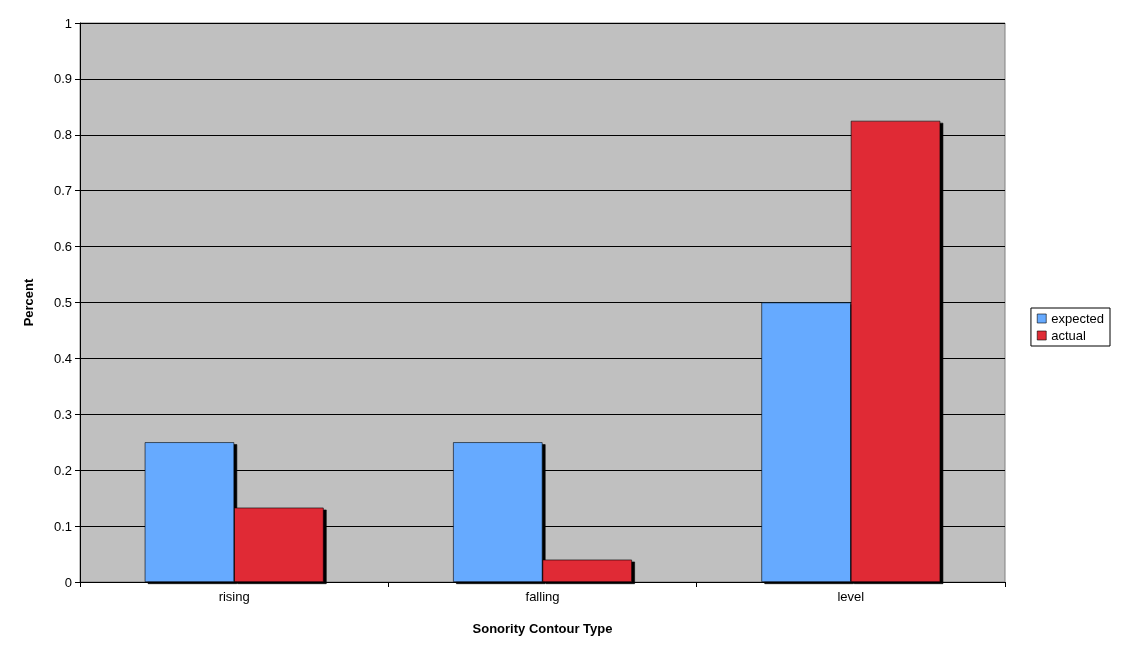  Describe the element at coordinates (851, 596) in the screenshot. I see `x-tick-label: level` at that location.